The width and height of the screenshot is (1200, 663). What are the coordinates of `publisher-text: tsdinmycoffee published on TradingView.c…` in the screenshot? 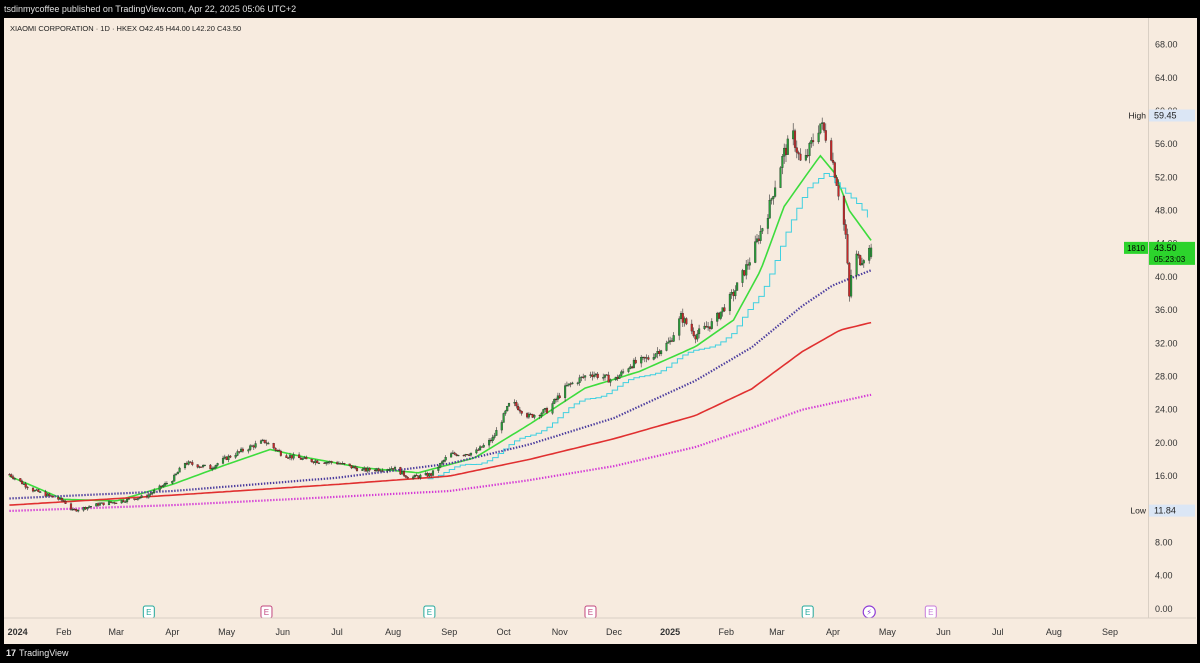 It's located at (150, 9).